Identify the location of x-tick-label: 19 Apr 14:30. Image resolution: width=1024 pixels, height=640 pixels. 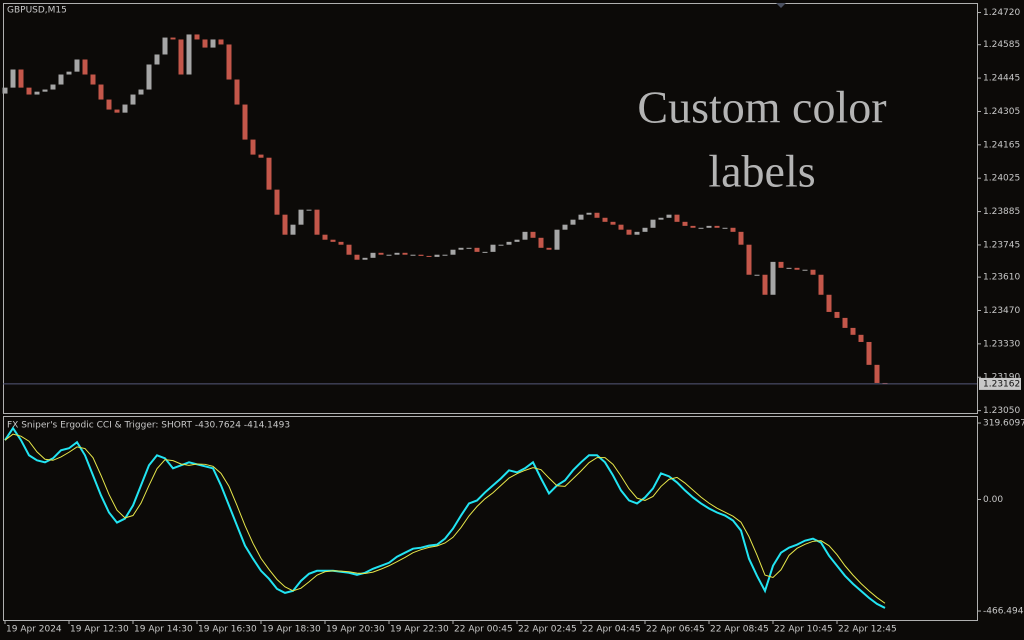
(163, 630).